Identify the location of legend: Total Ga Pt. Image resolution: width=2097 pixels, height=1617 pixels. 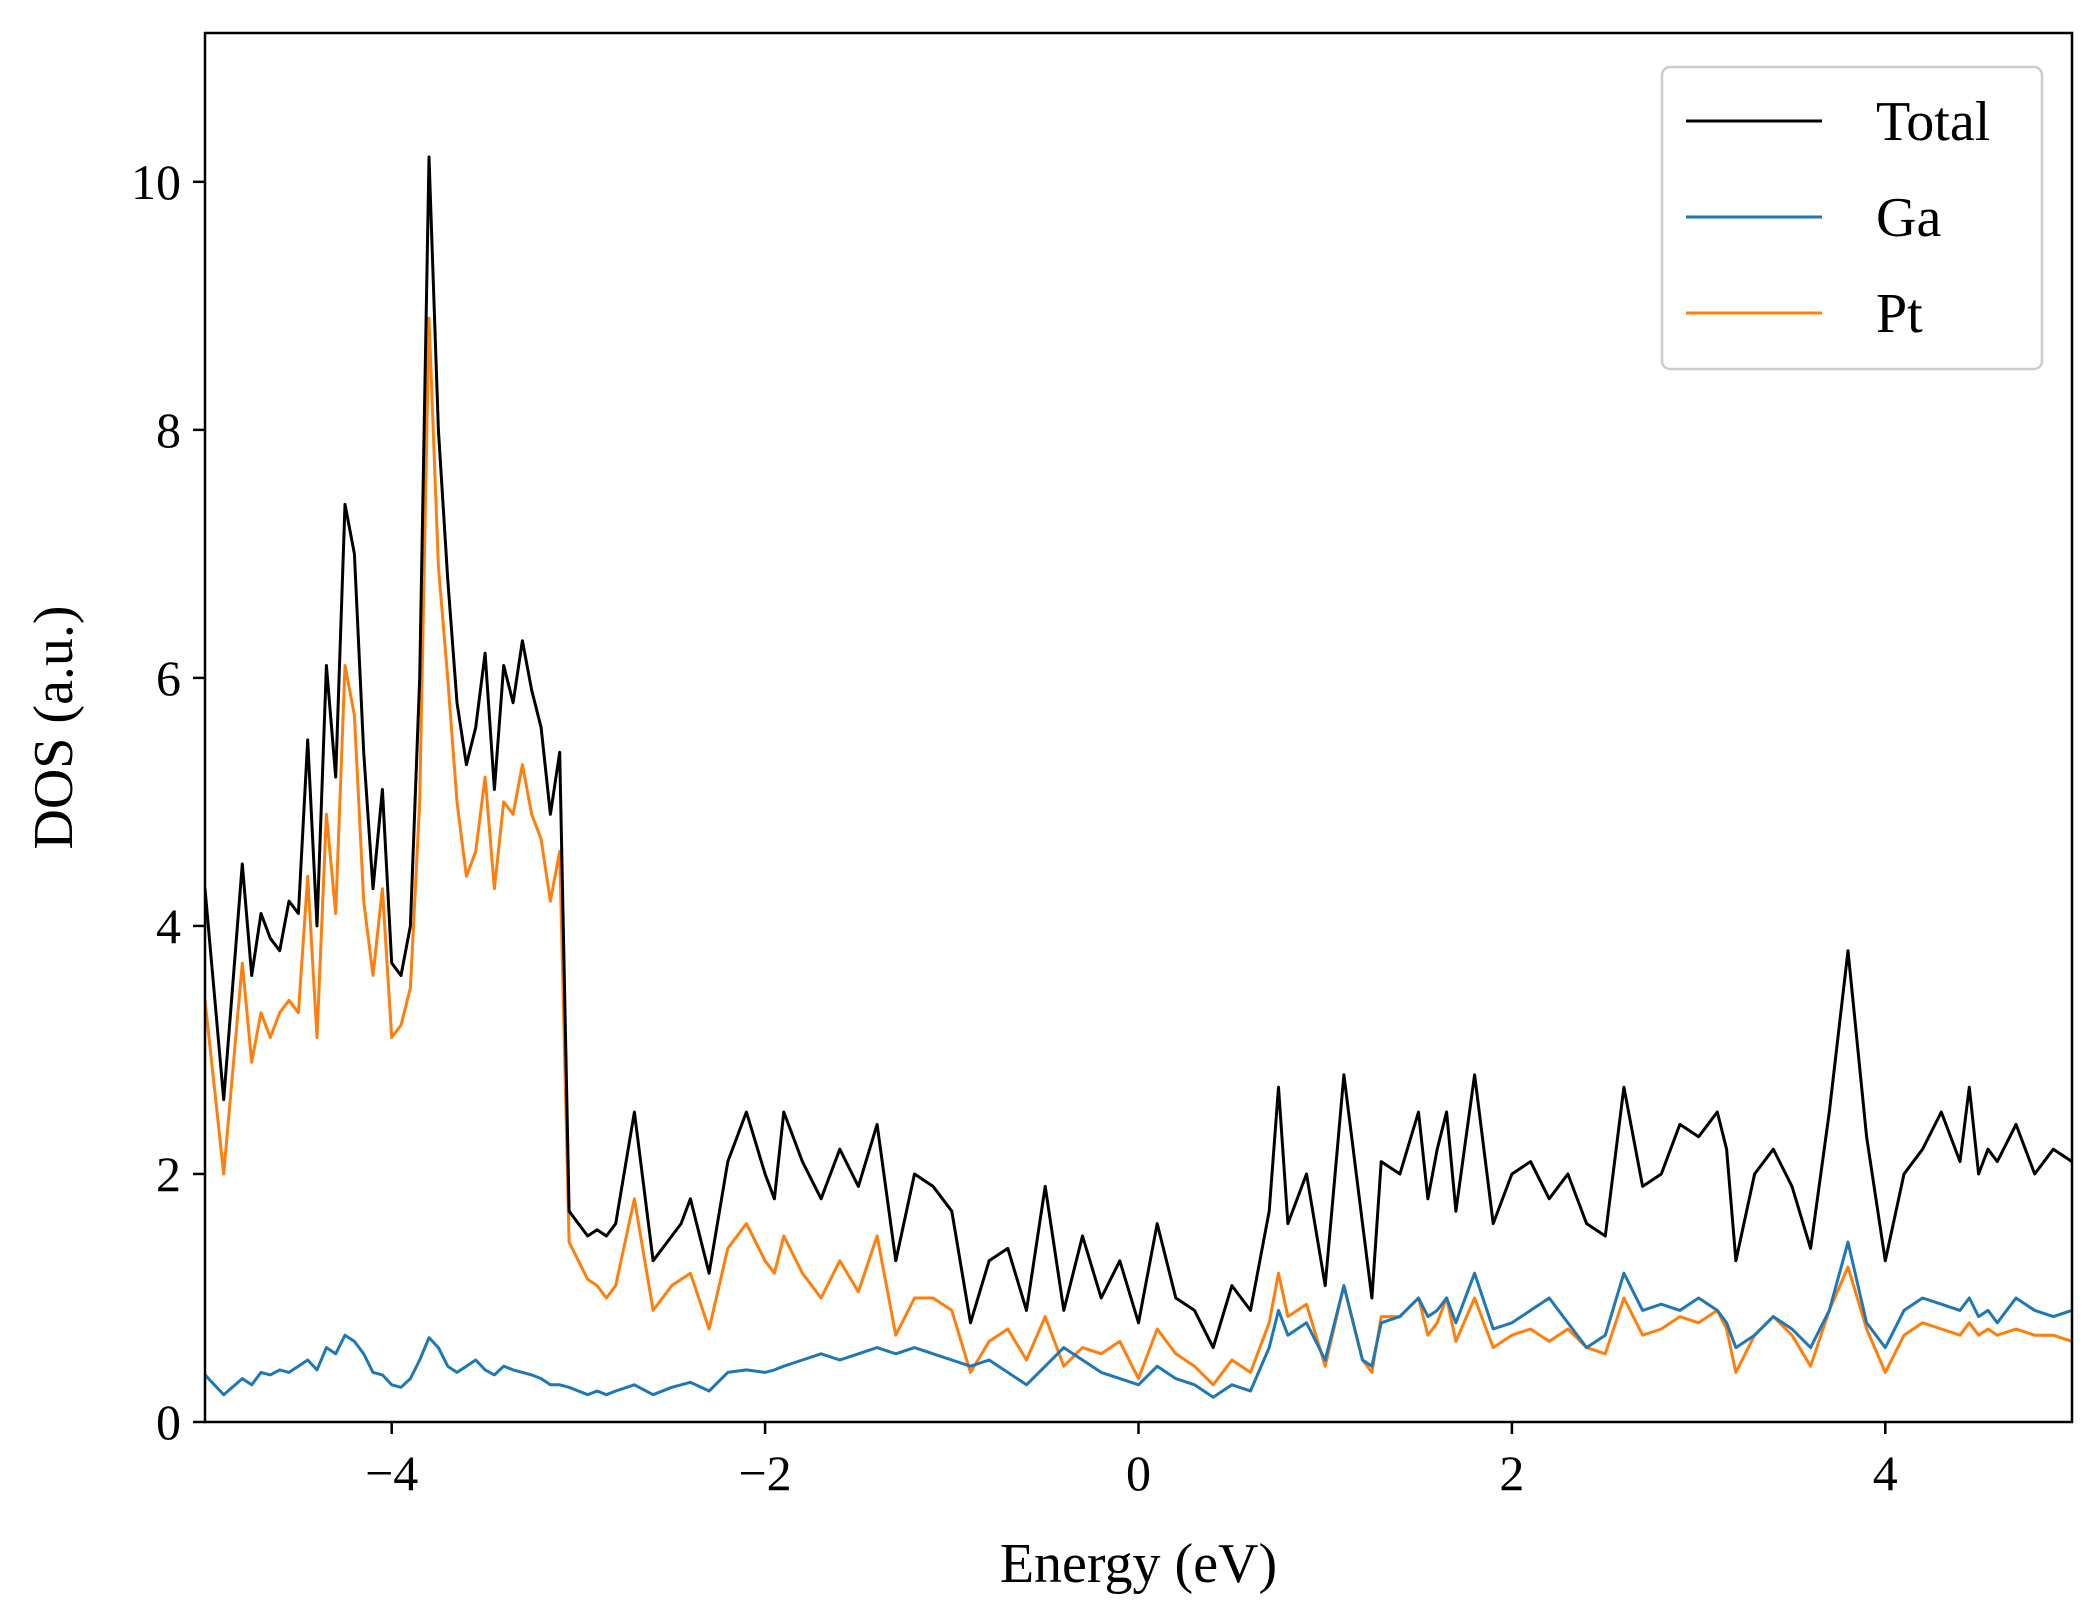
(1852, 218).